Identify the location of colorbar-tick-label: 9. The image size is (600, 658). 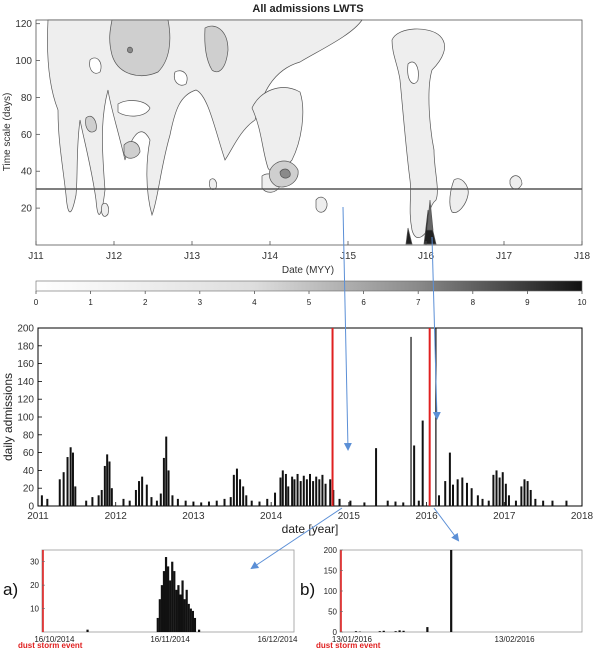
(527, 302).